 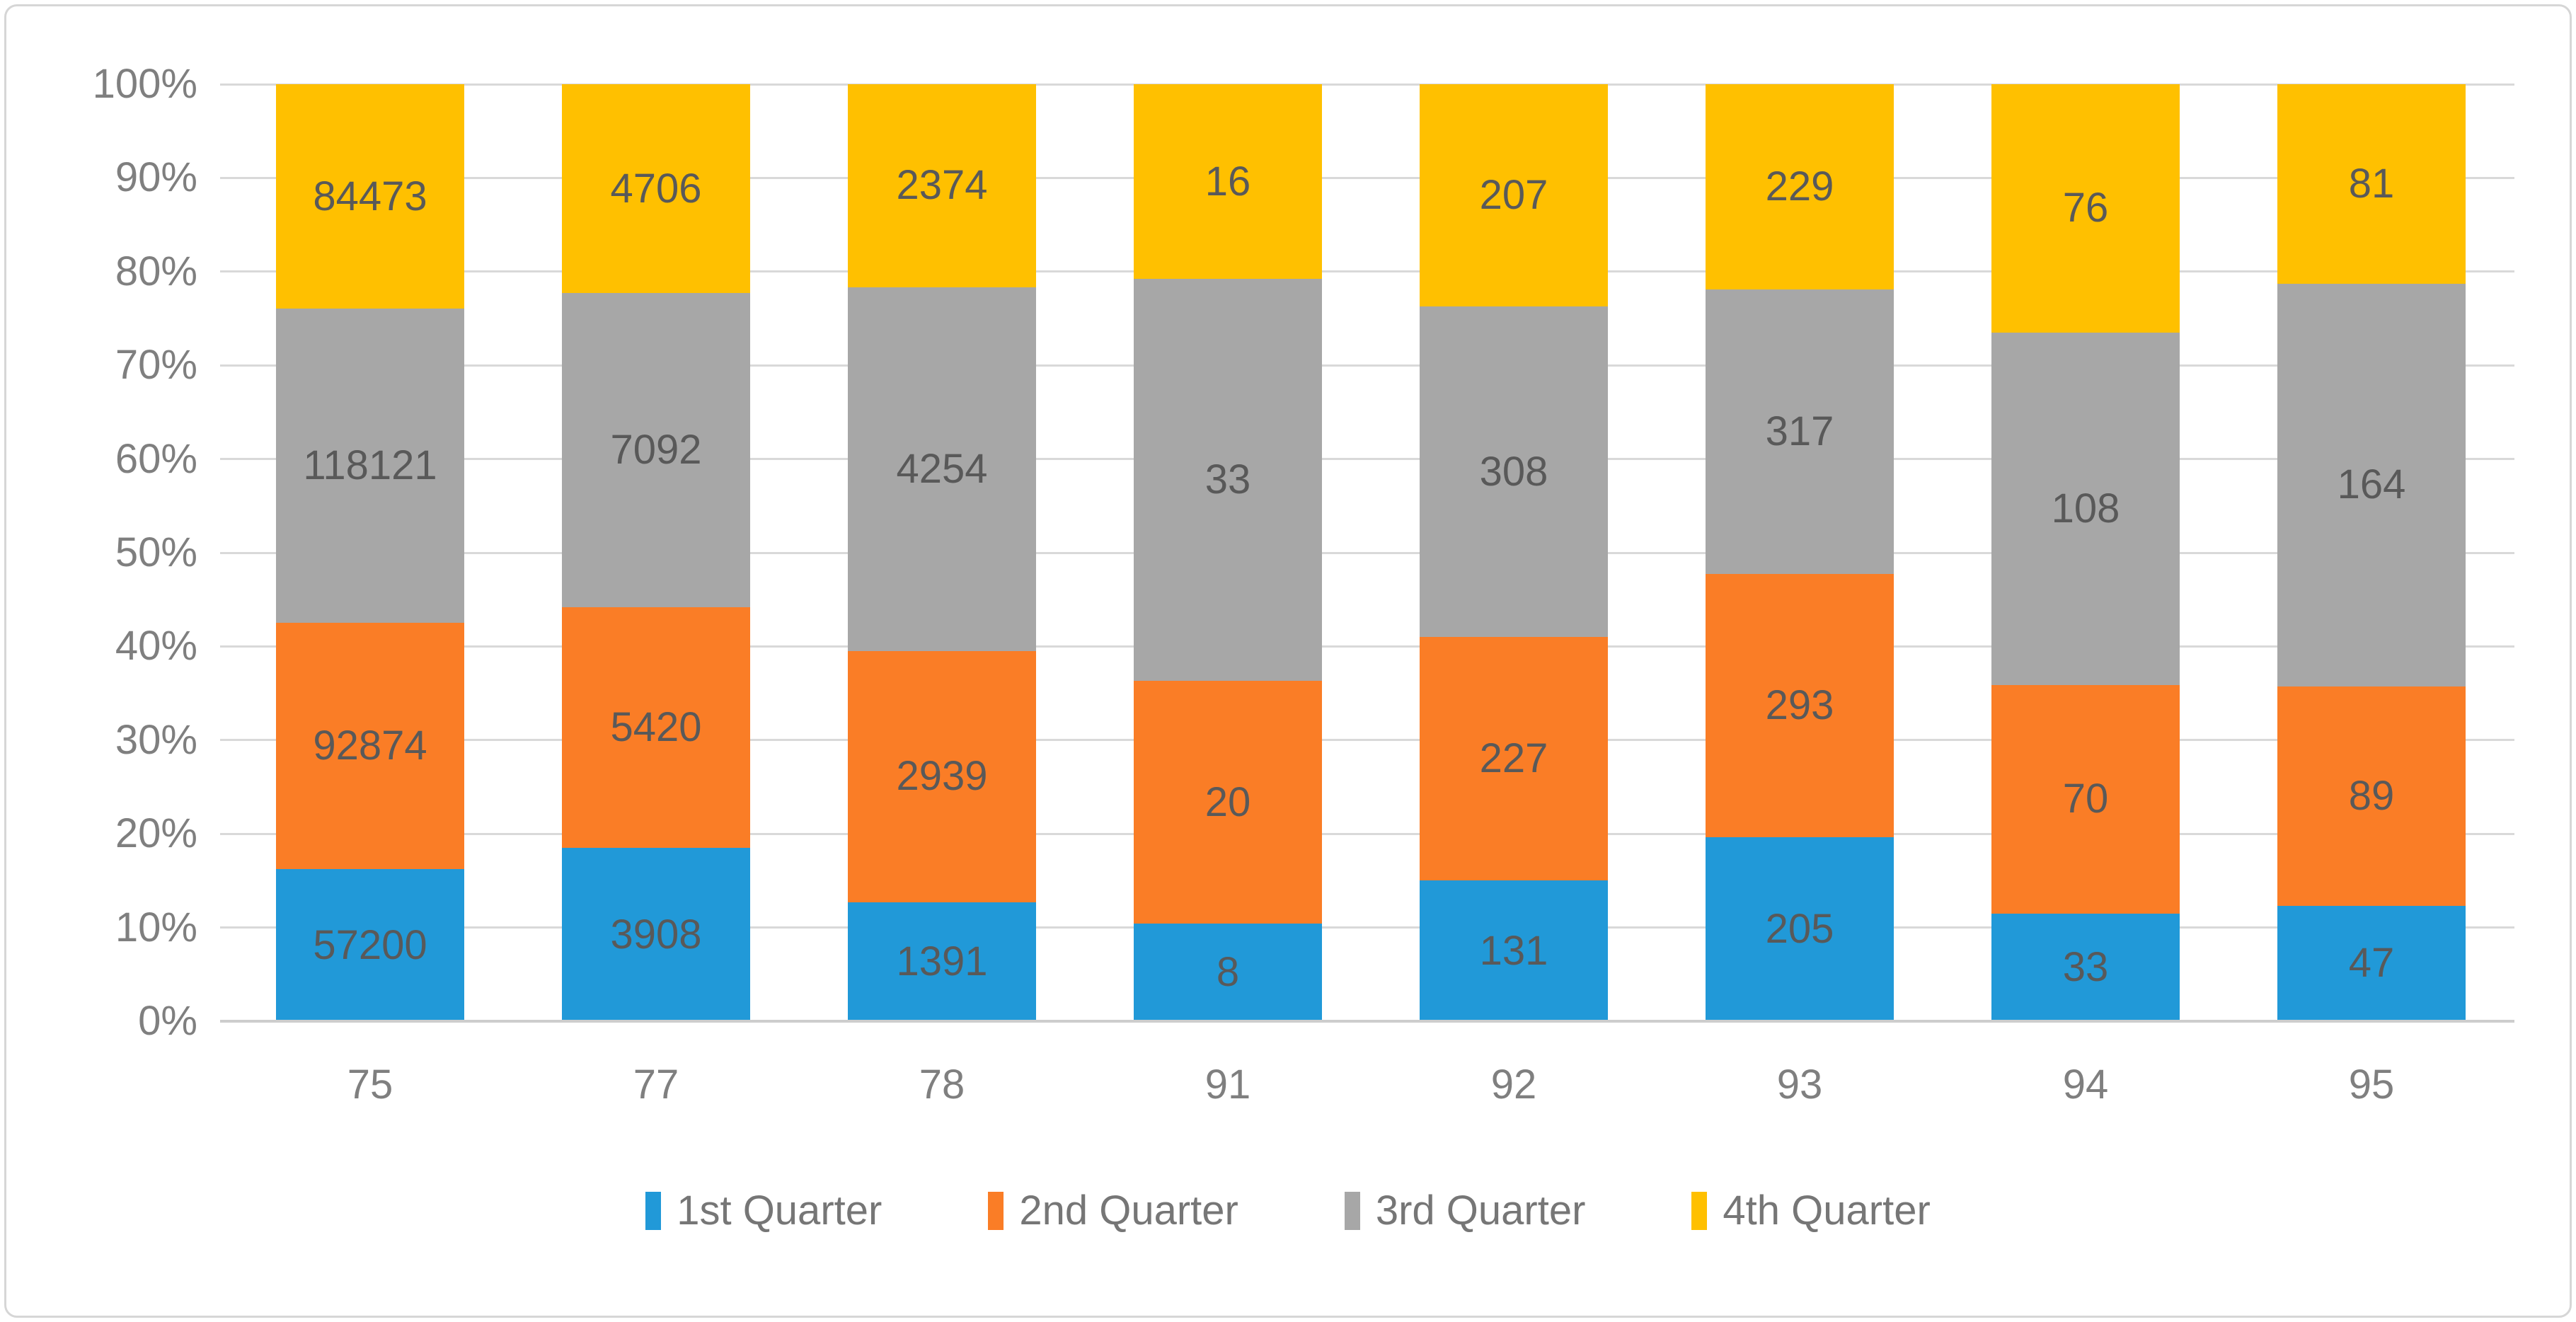 I want to click on bar-segment: 308, so click(x=1514, y=472).